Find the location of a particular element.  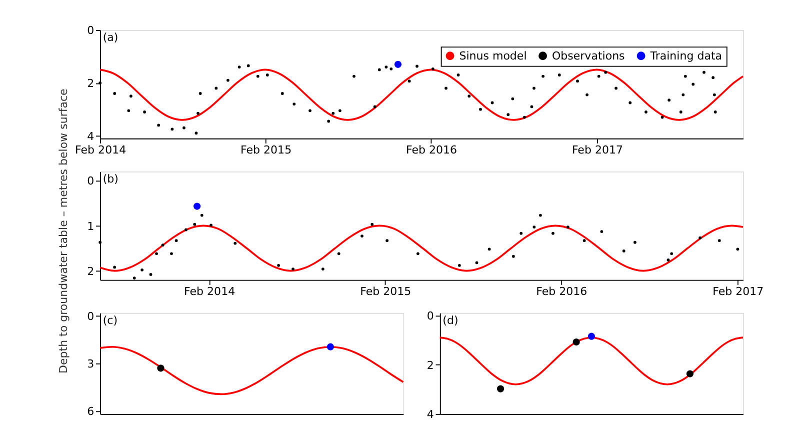

legend-label: Observations is located at coordinates (589, 56).